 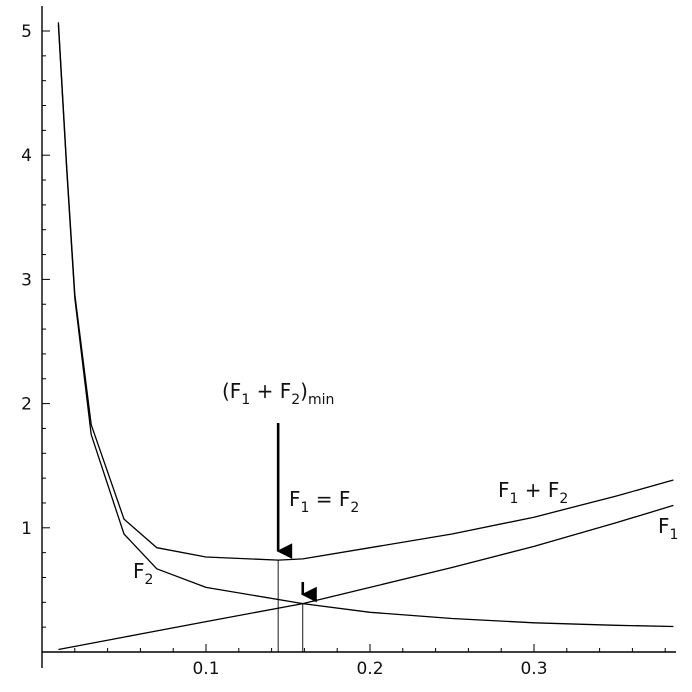 What do you see at coordinates (26, 529) in the screenshot?
I see `y-tick-label: 1` at bounding box center [26, 529].